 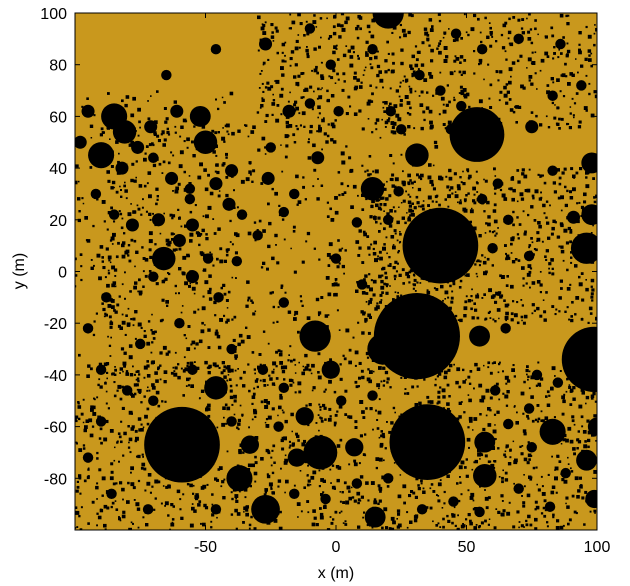 What do you see at coordinates (58, 66) in the screenshot?
I see `y-tick-label: 80` at bounding box center [58, 66].